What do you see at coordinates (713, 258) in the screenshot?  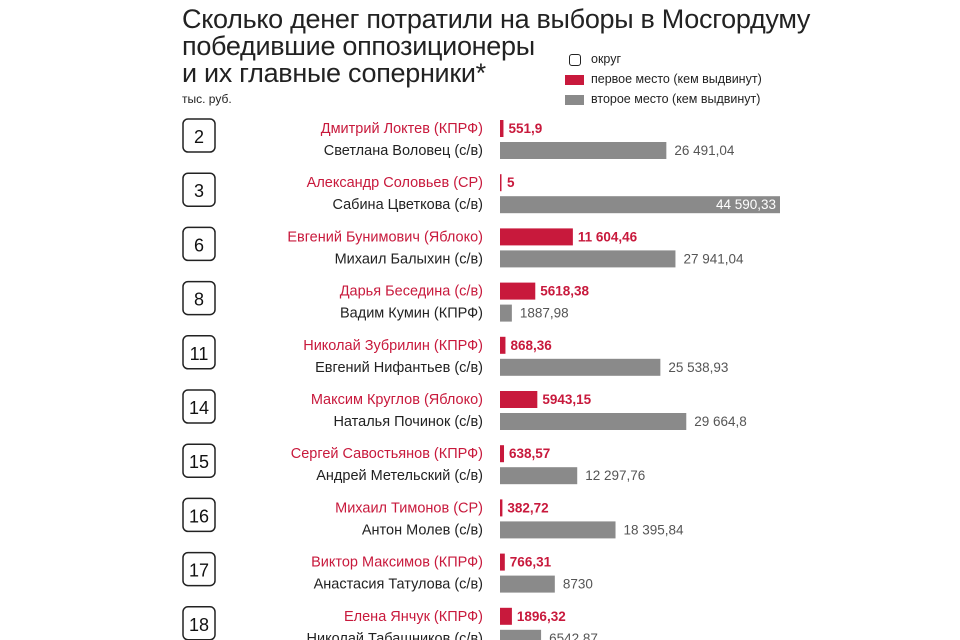 I see `second-place-value: 27 941,04` at bounding box center [713, 258].